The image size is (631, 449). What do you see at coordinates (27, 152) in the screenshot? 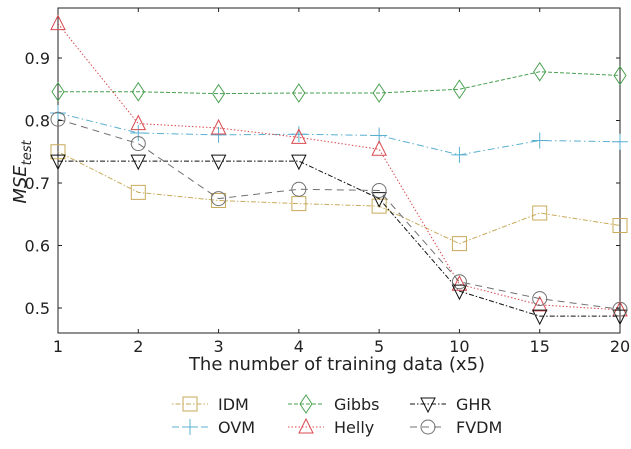
I see `y-axis-label-subscript: test` at bounding box center [27, 152].